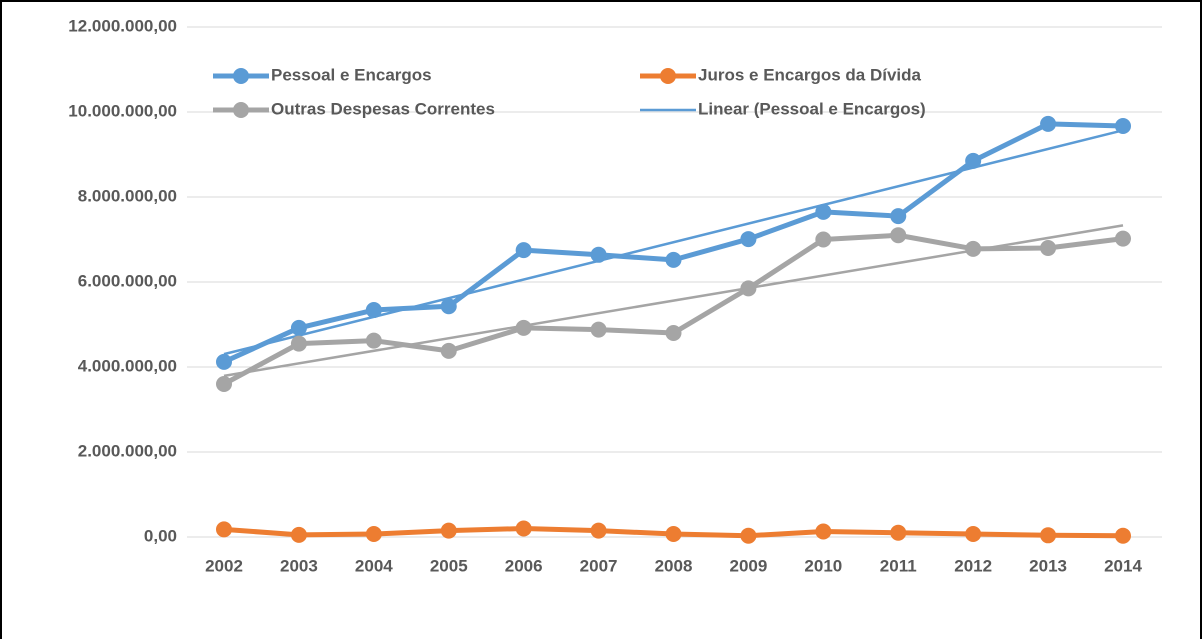 The width and height of the screenshot is (1203, 639). I want to click on y-tick-label: 8.000.000,00, so click(127, 195).